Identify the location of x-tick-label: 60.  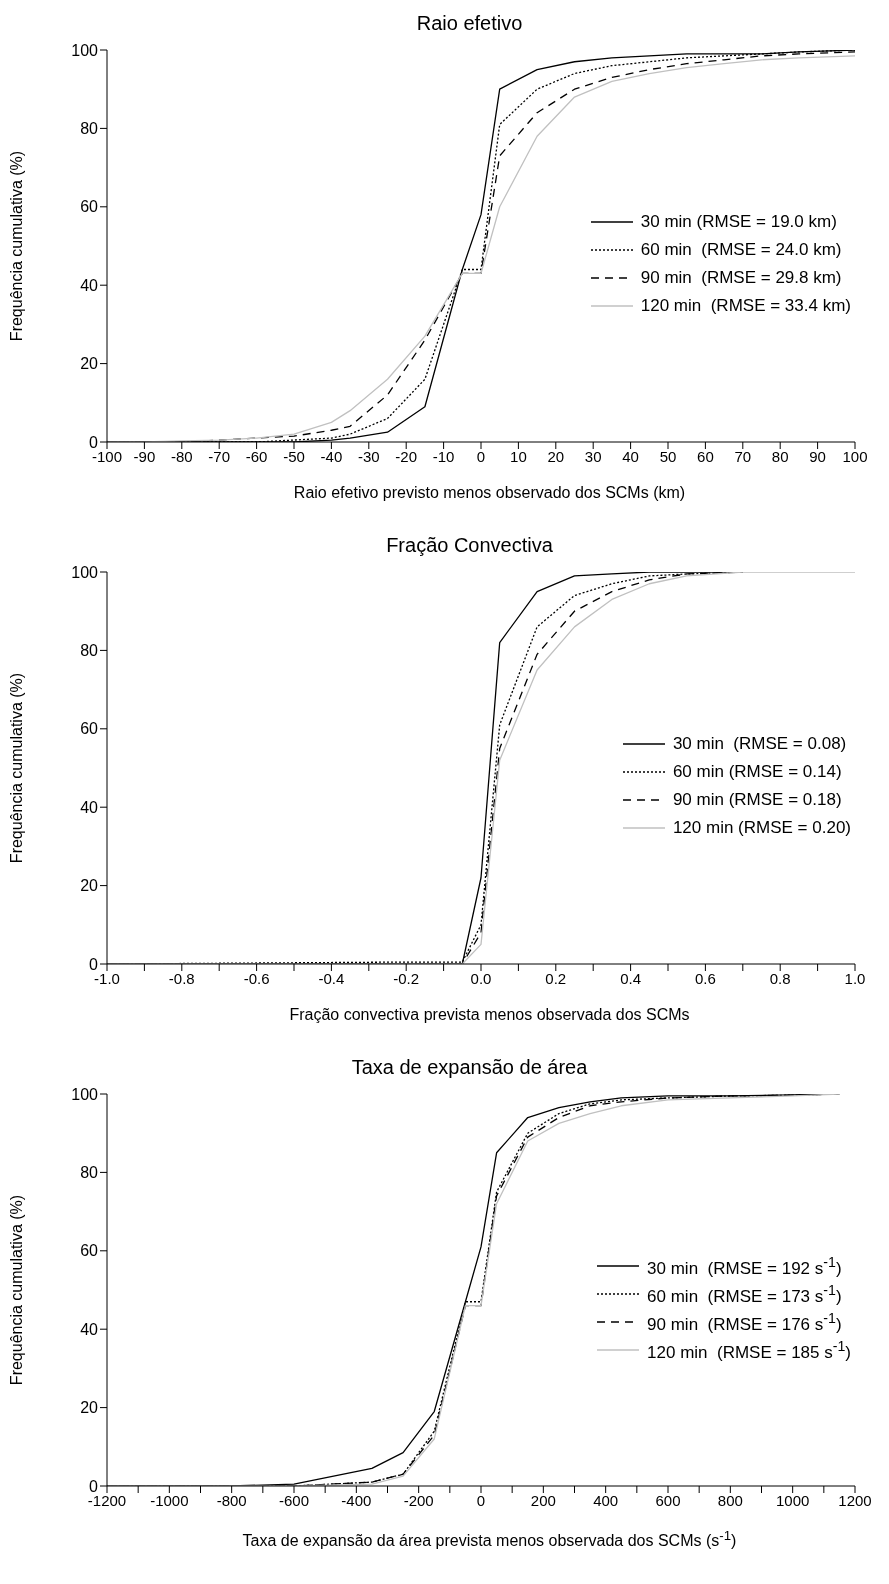
(705, 456).